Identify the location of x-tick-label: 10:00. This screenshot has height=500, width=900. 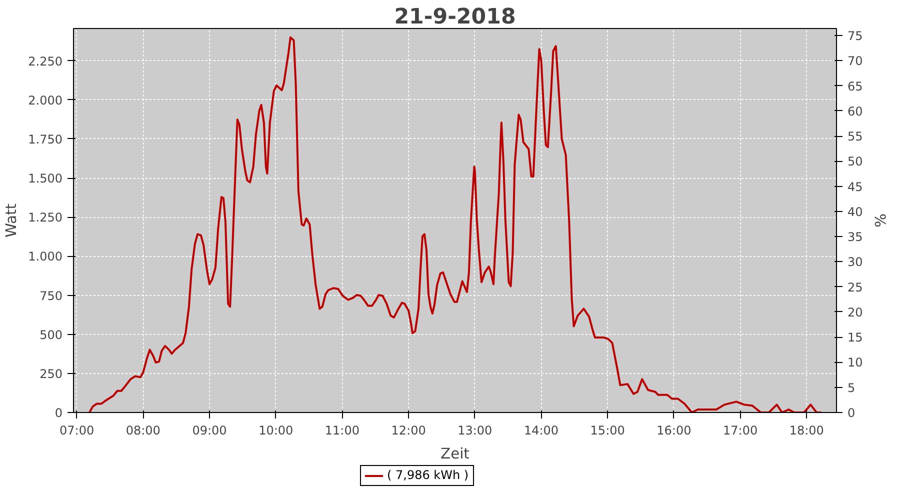
(276, 431).